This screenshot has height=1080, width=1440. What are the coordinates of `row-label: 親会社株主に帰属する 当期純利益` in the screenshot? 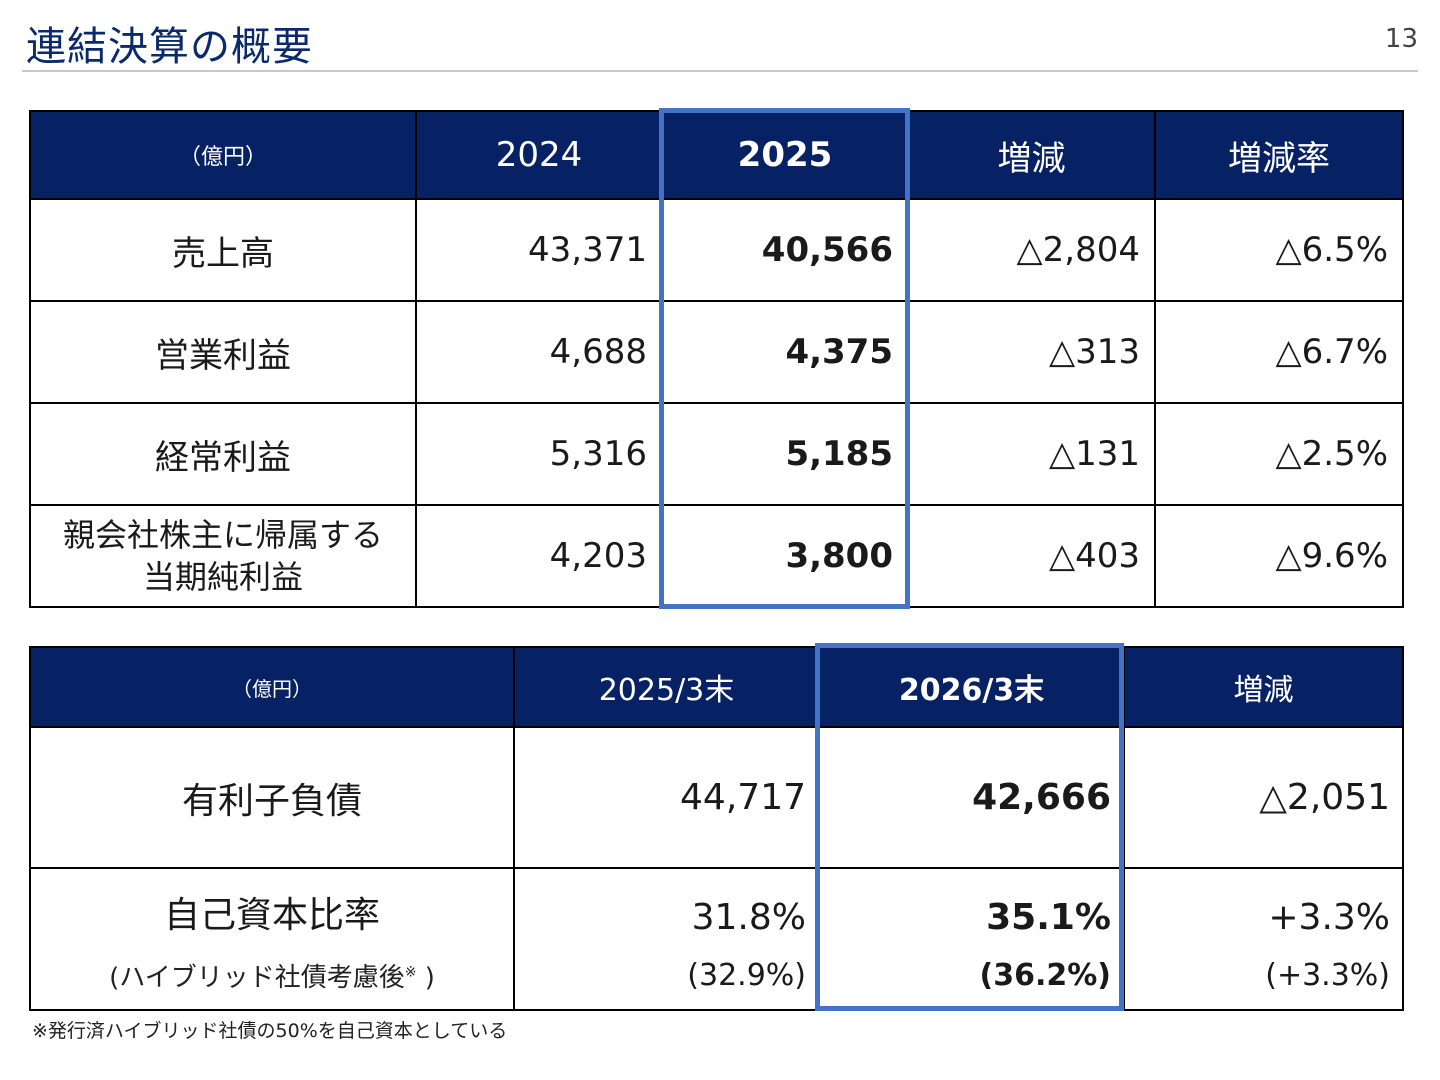 It's located at (223, 556).